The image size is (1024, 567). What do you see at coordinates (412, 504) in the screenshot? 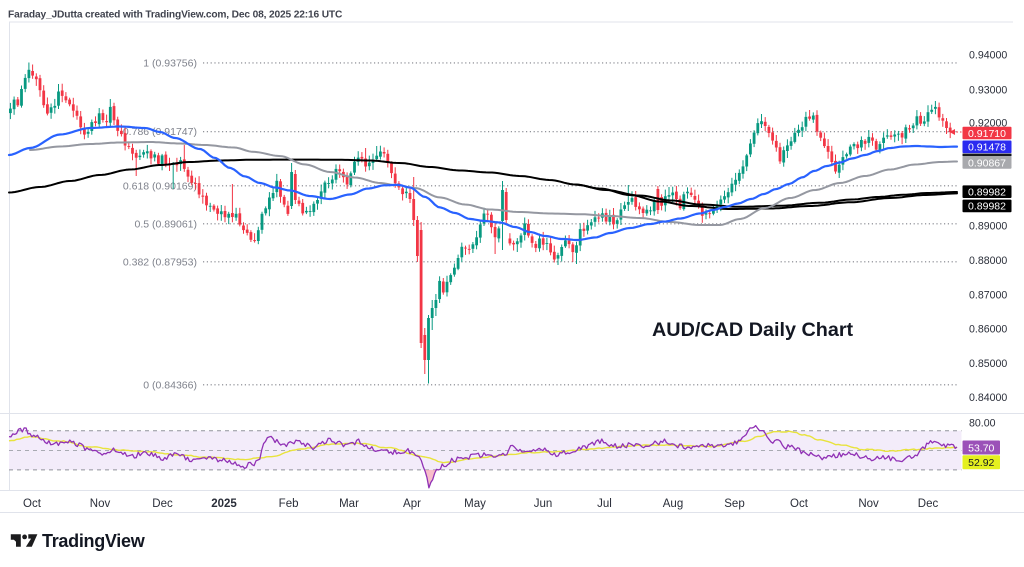
I see `svg-text: Apr` at bounding box center [412, 504].